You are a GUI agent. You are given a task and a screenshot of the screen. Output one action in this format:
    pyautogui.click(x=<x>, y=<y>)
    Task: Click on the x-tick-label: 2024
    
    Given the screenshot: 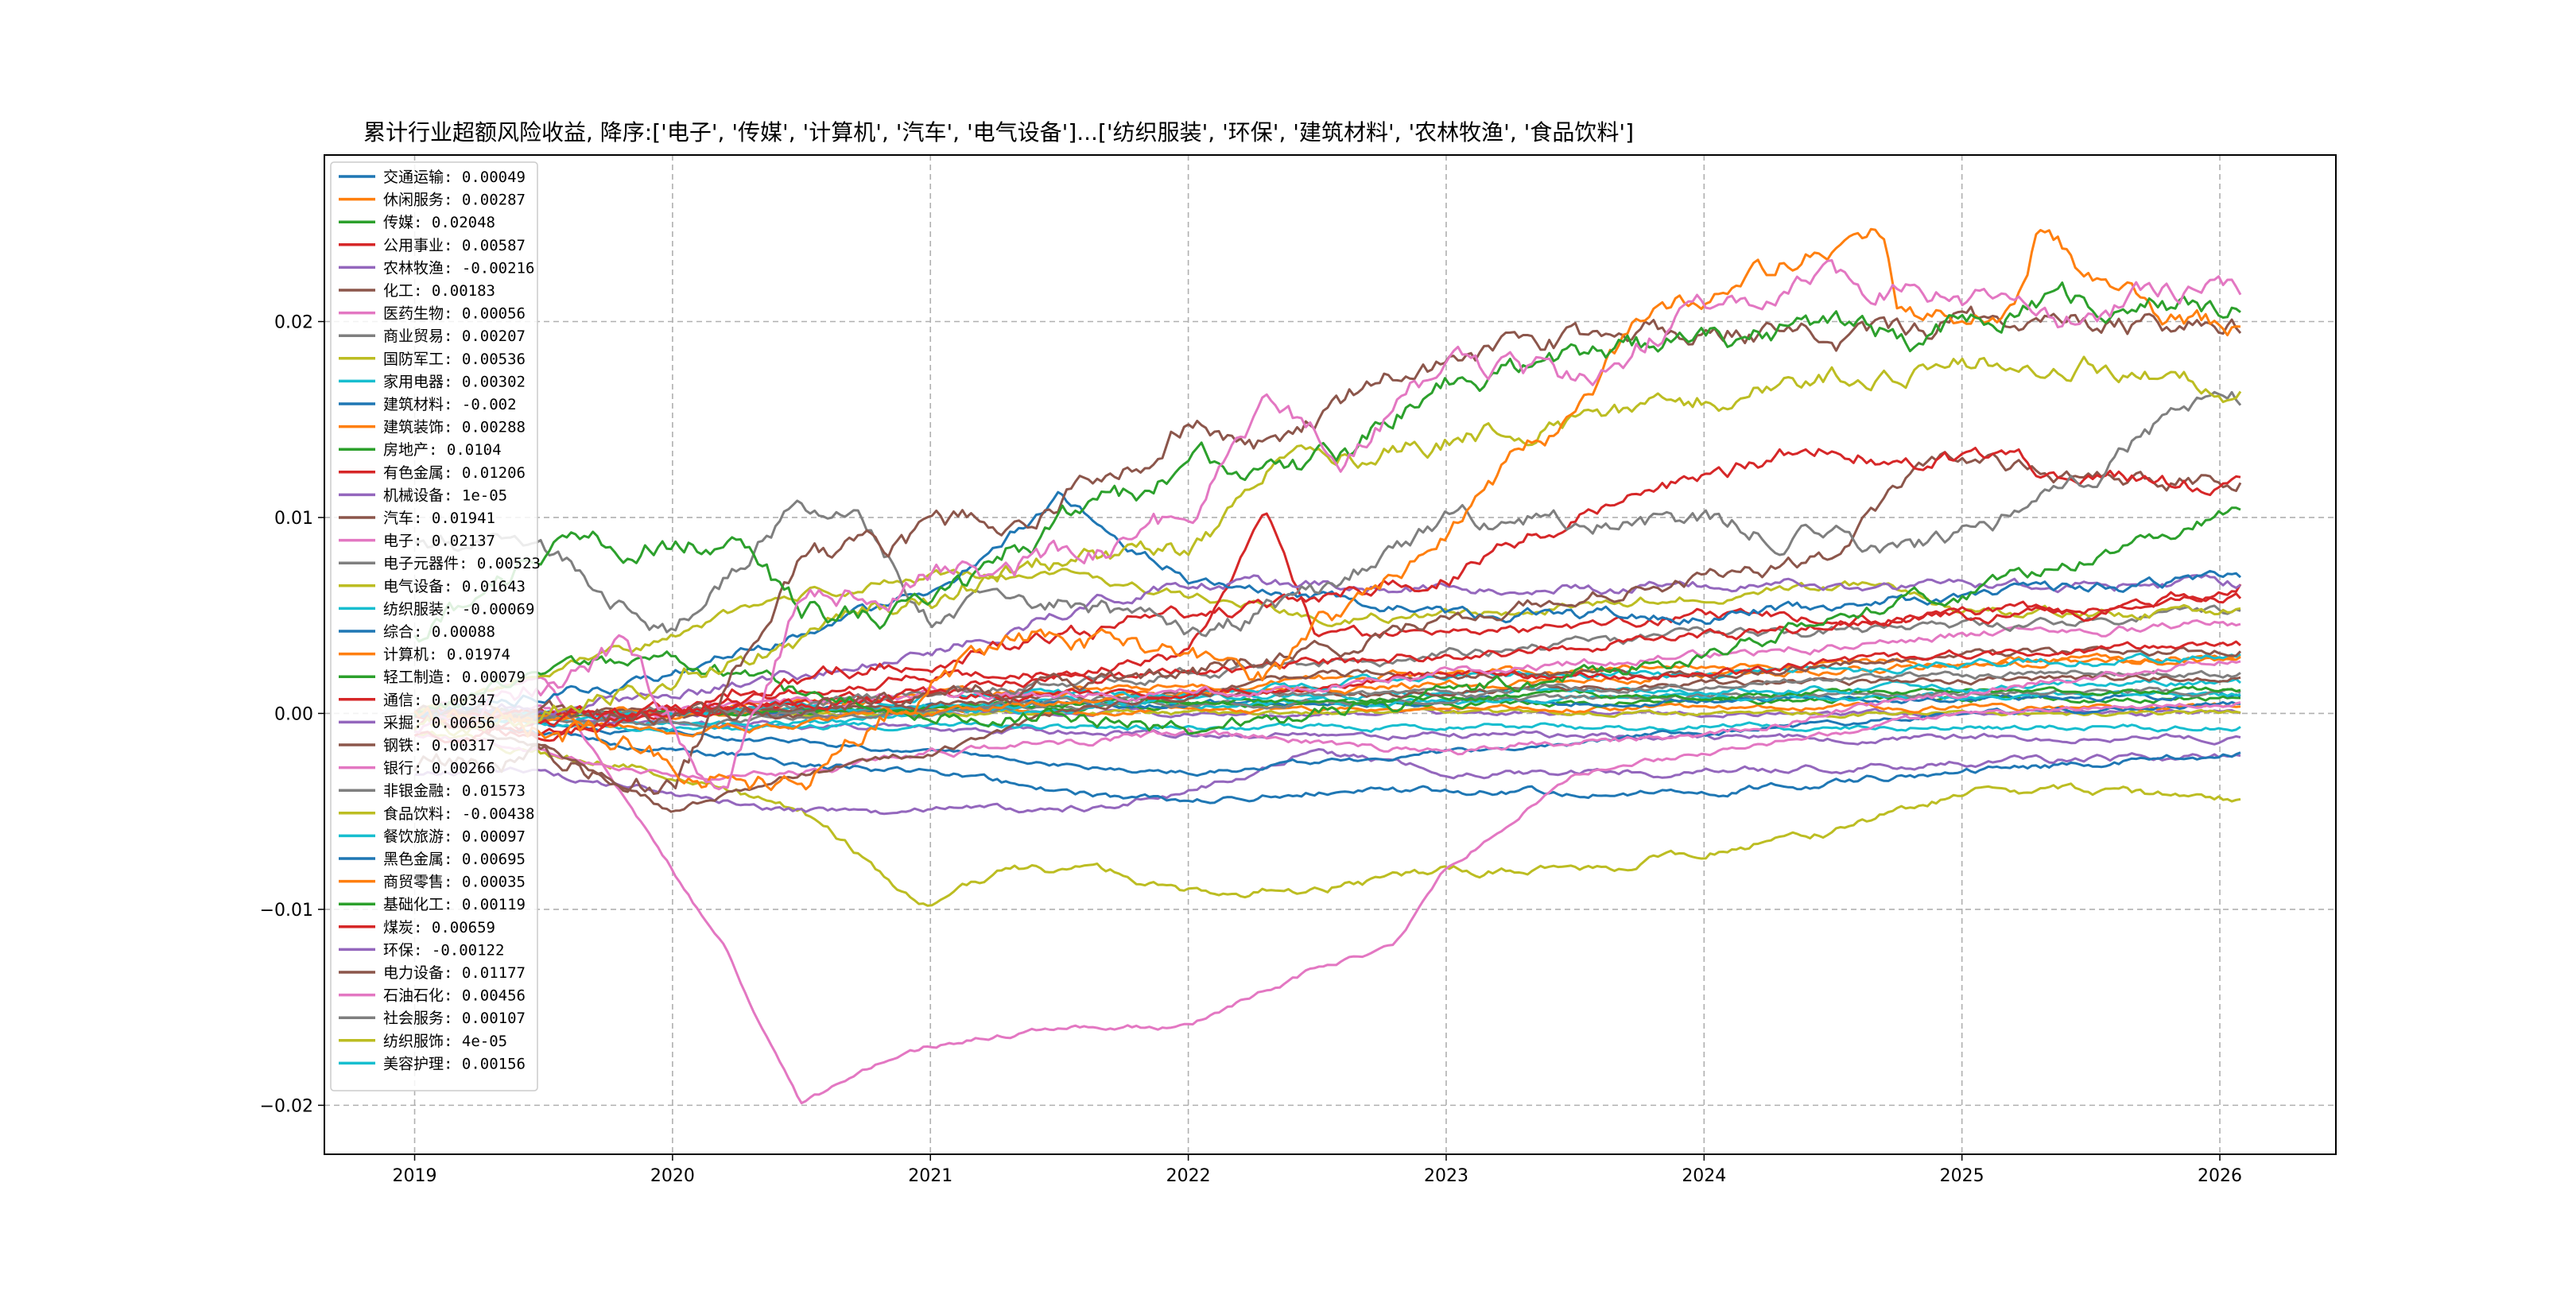 What is the action you would take?
    pyautogui.click(x=1704, y=1176)
    